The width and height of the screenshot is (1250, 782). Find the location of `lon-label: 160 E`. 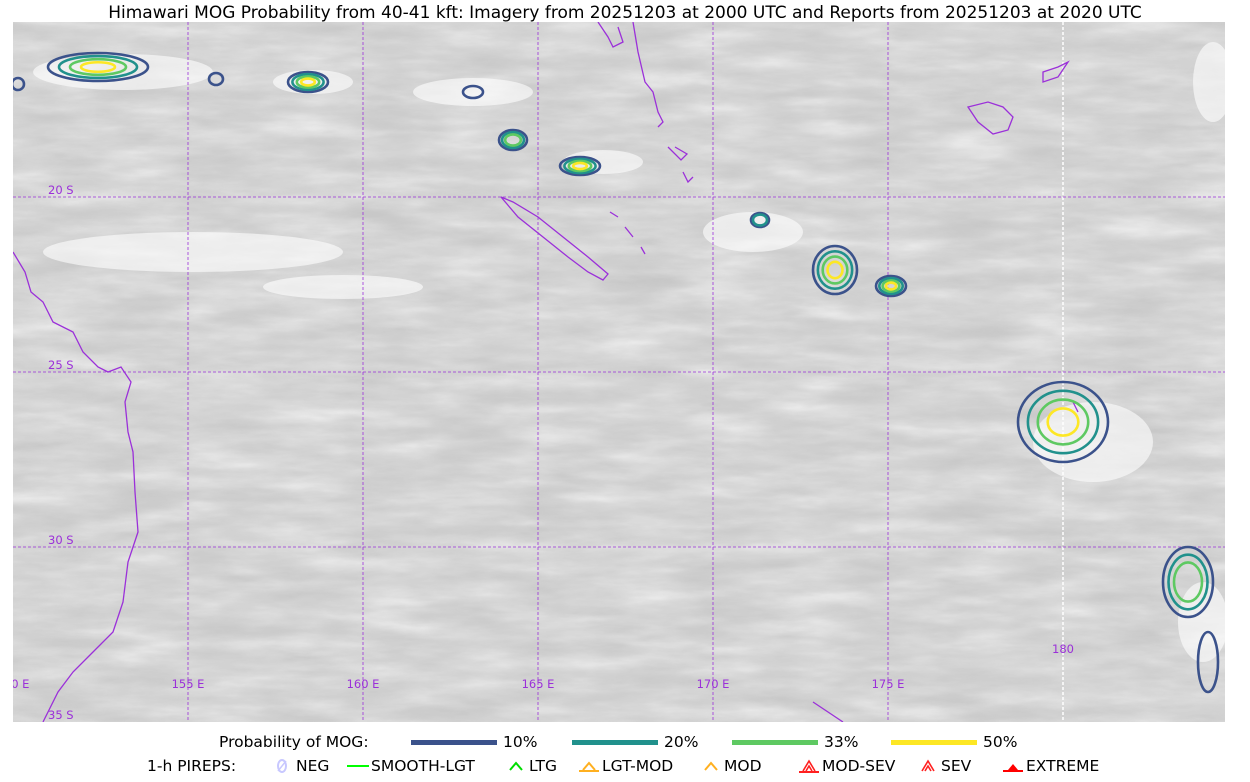

lon-label: 160 E is located at coordinates (363, 684).